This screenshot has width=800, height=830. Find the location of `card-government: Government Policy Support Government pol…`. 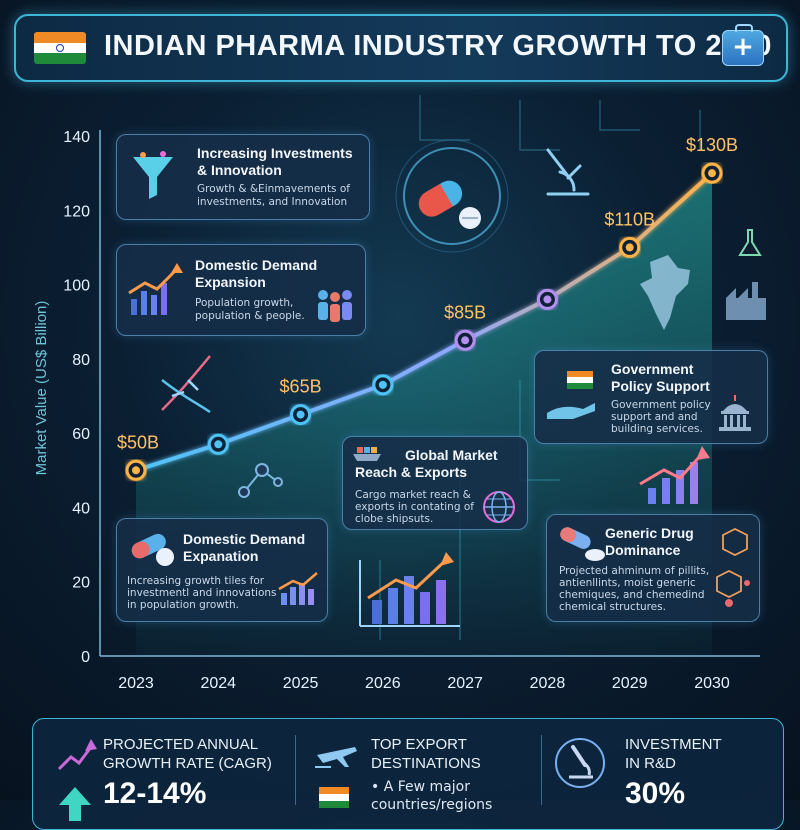

card-government: Government Policy Support Government pol… is located at coordinates (651, 397).